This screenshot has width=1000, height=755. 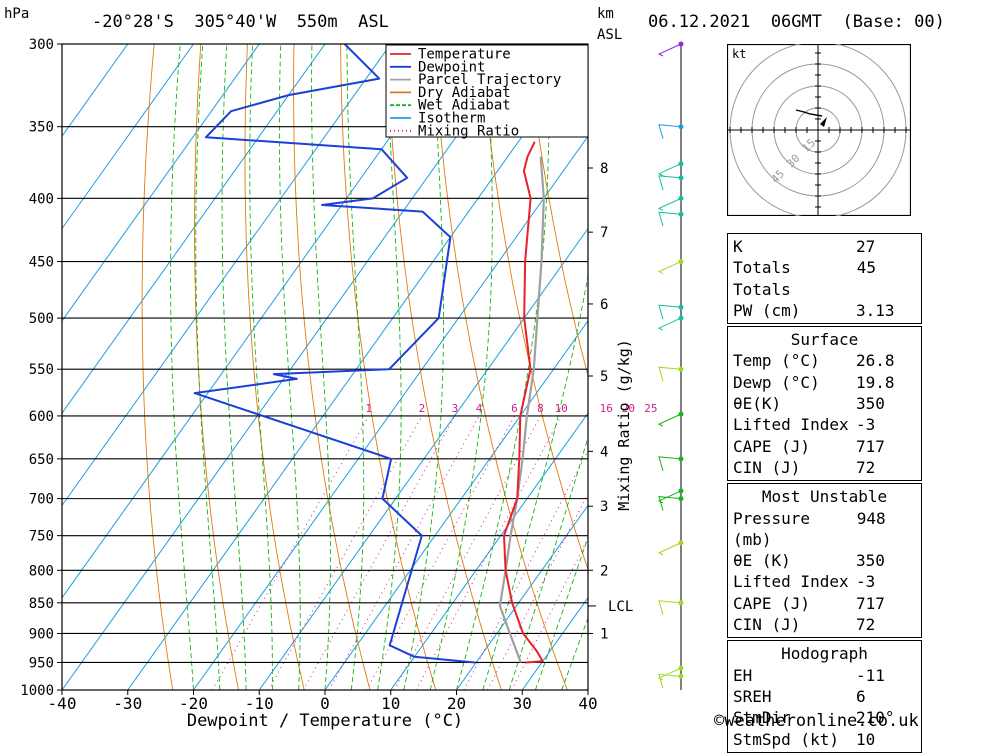 I want to click on surface-title: Surface, so click(x=824, y=339).